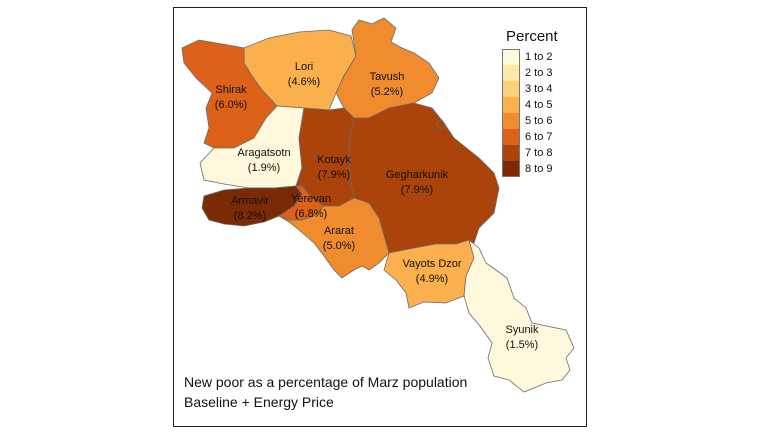 The height and width of the screenshot is (436, 762). Describe the element at coordinates (334, 238) in the screenshot. I see `region-ararat` at that location.